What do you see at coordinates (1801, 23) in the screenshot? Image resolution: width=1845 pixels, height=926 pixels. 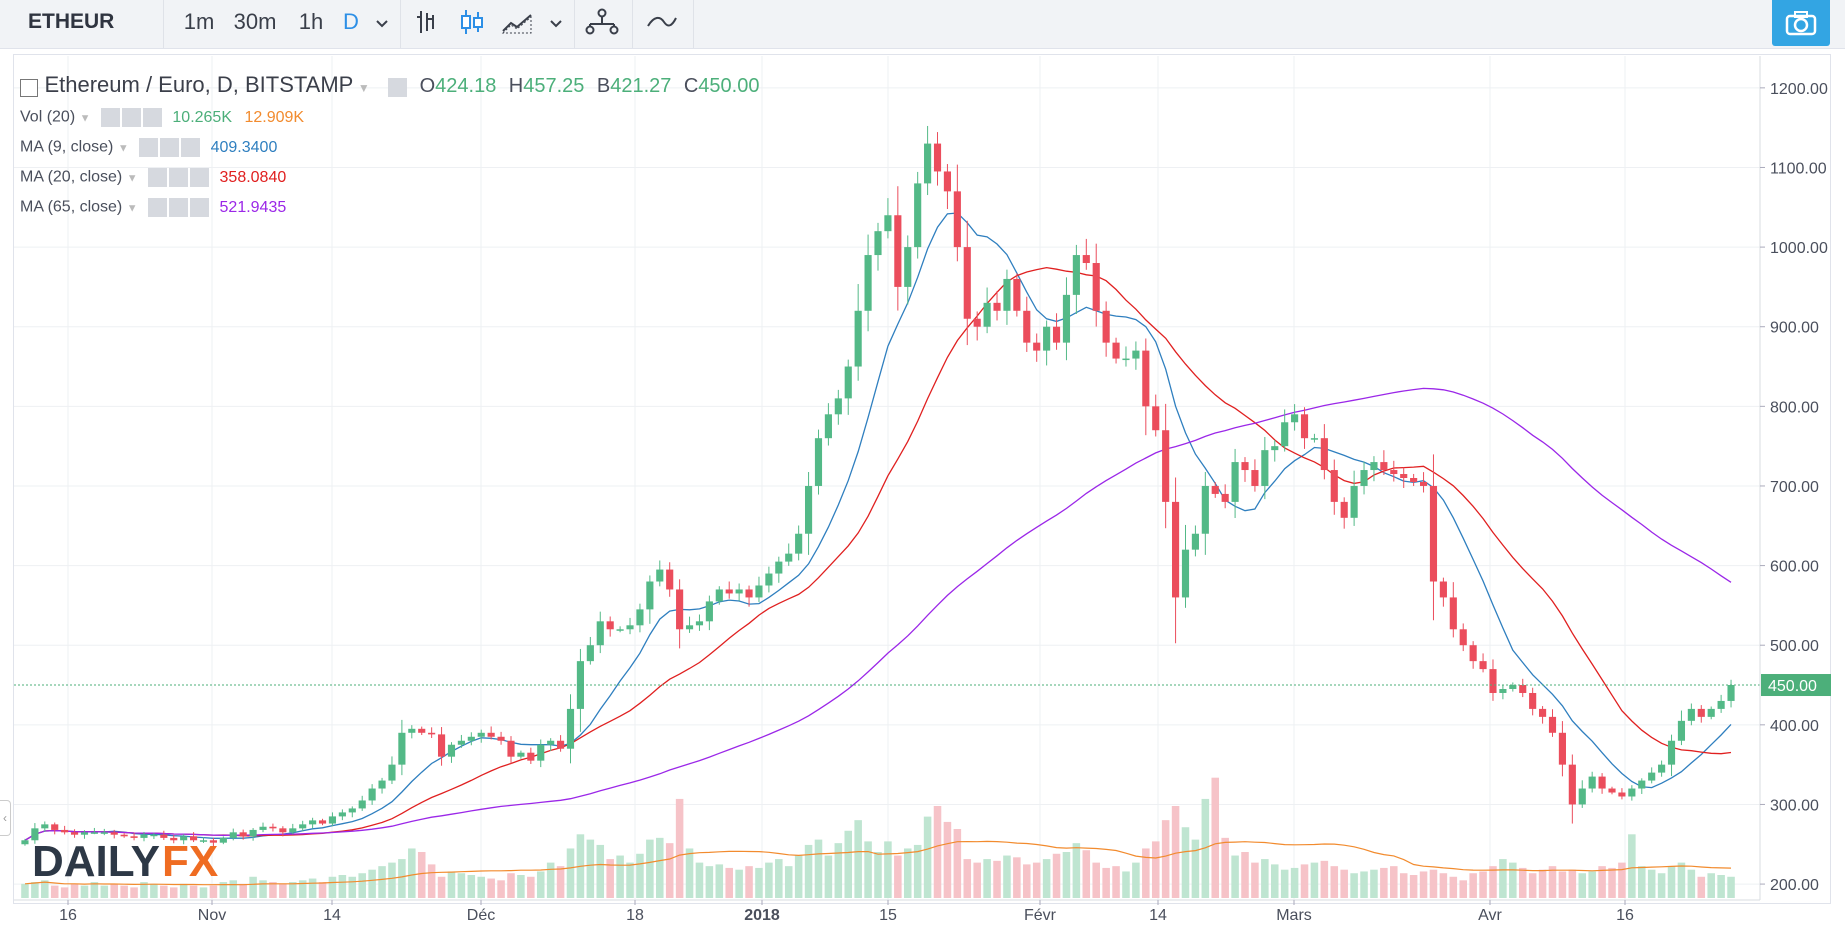 I see `camera-button` at bounding box center [1801, 23].